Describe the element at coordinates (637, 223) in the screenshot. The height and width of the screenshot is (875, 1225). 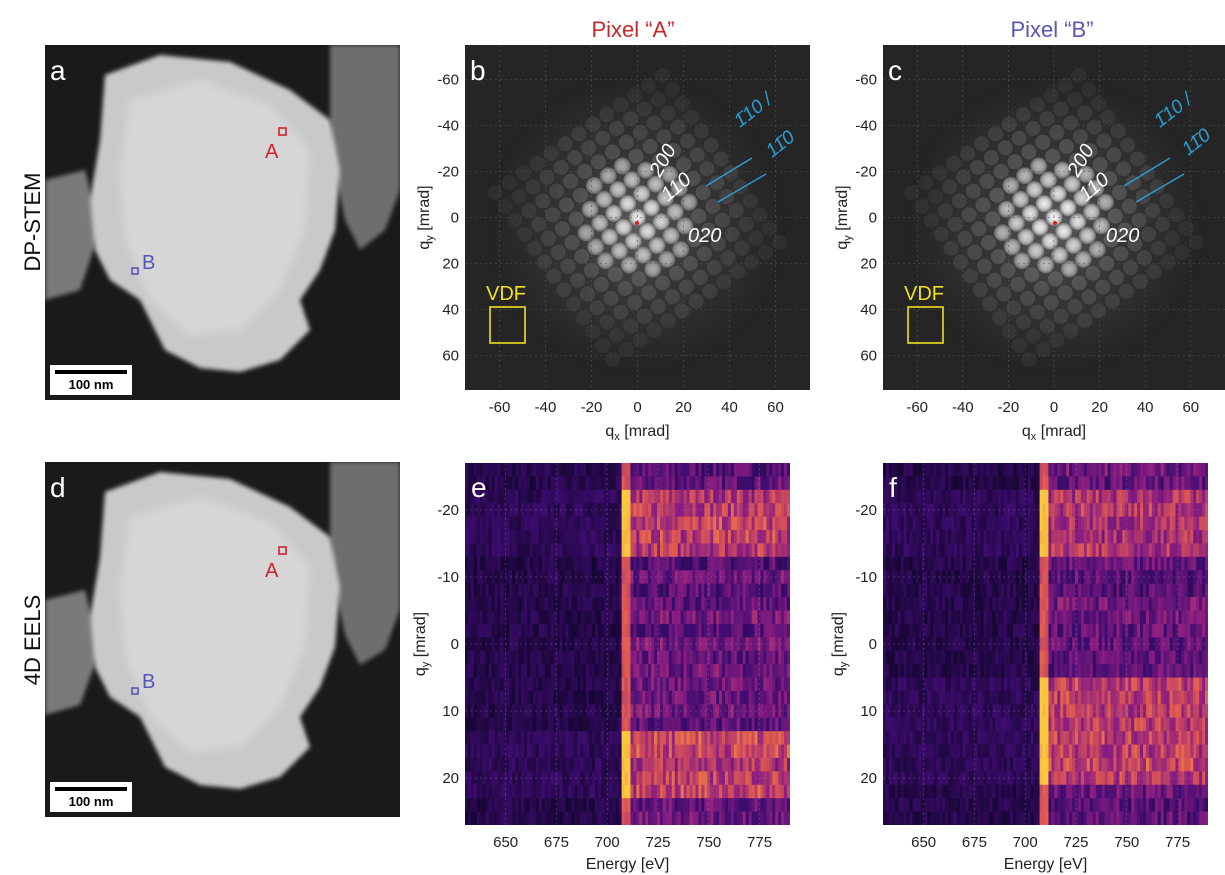
I see `beam-center-a` at that location.